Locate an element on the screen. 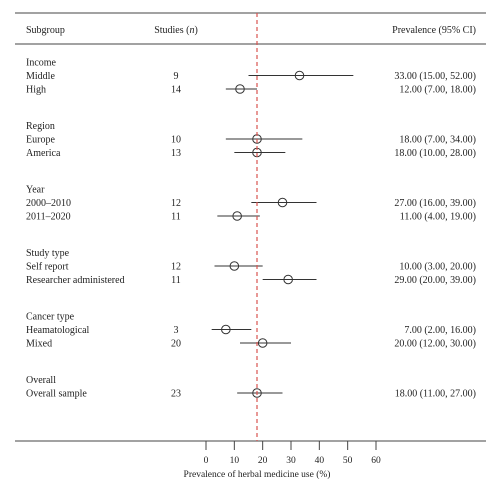 The height and width of the screenshot is (500, 497). row-label: 2000–2010 is located at coordinates (48, 203).